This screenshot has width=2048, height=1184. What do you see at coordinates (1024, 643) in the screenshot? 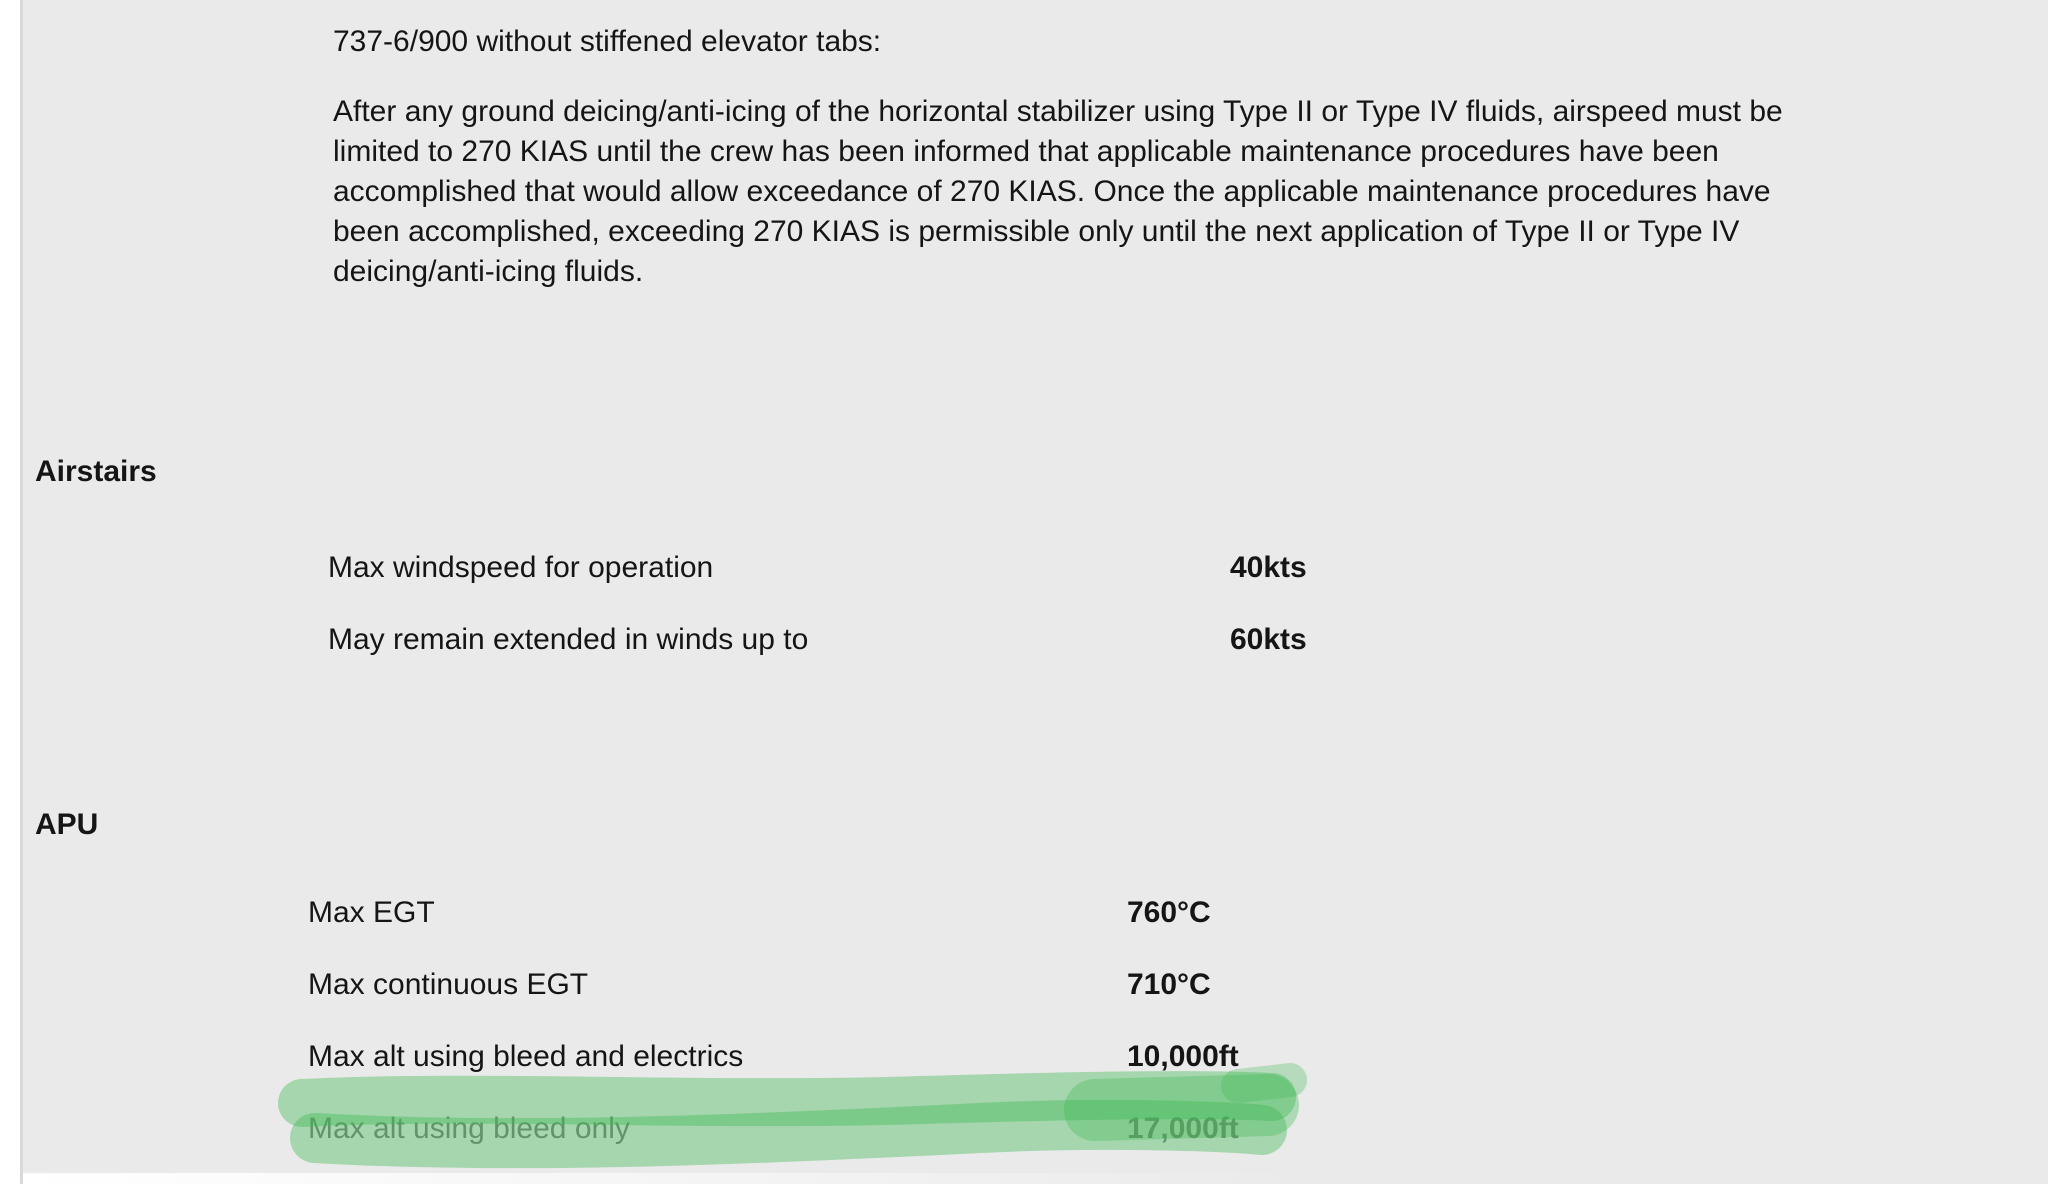
I see `limit-row: May remain extended in winds up to 60kts` at bounding box center [1024, 643].